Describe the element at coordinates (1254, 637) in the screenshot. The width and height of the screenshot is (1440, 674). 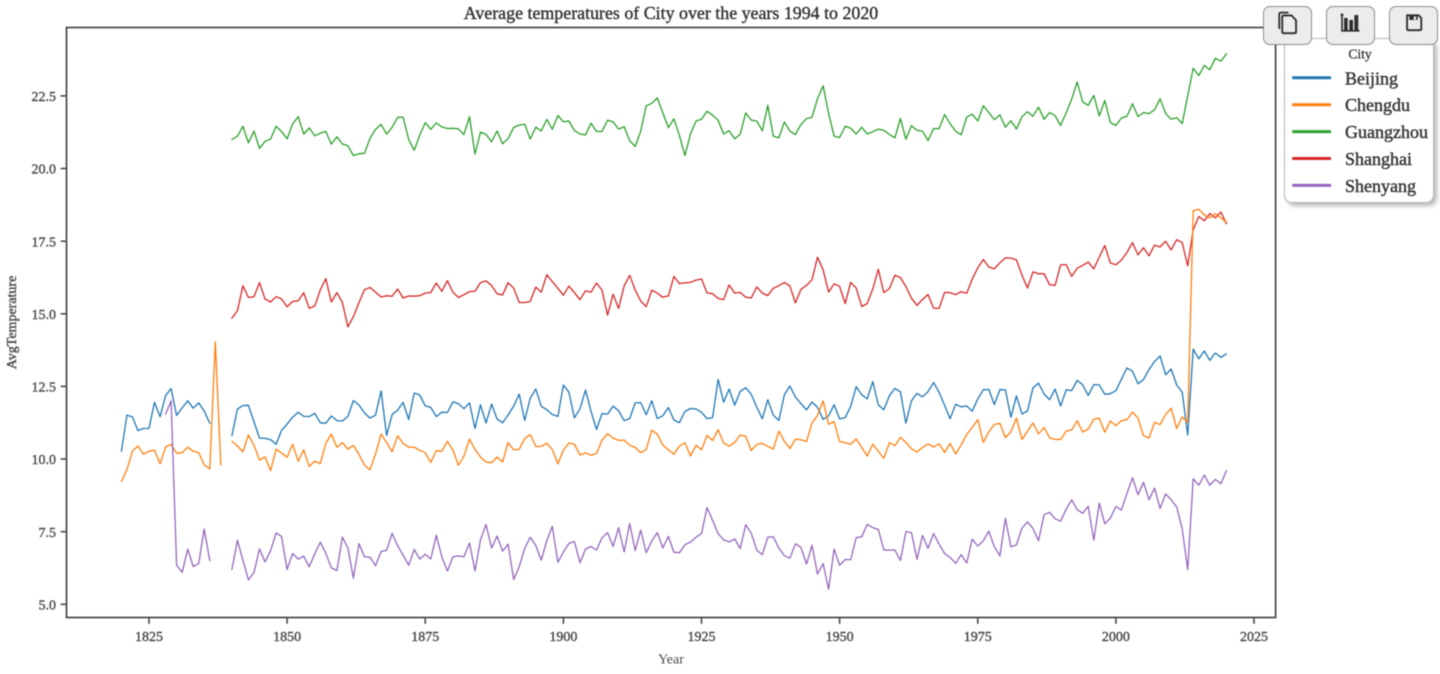
I see `svg-text: 2025` at that location.